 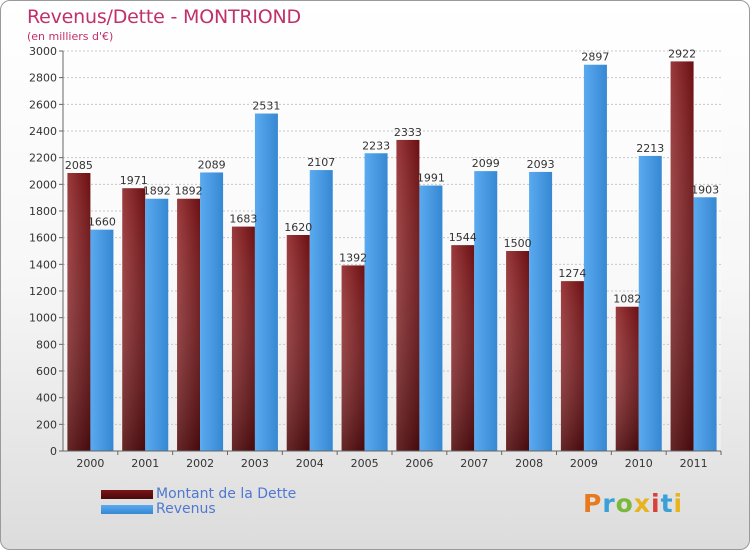 I want to click on y-tick-label: 1000, so click(x=43, y=318).